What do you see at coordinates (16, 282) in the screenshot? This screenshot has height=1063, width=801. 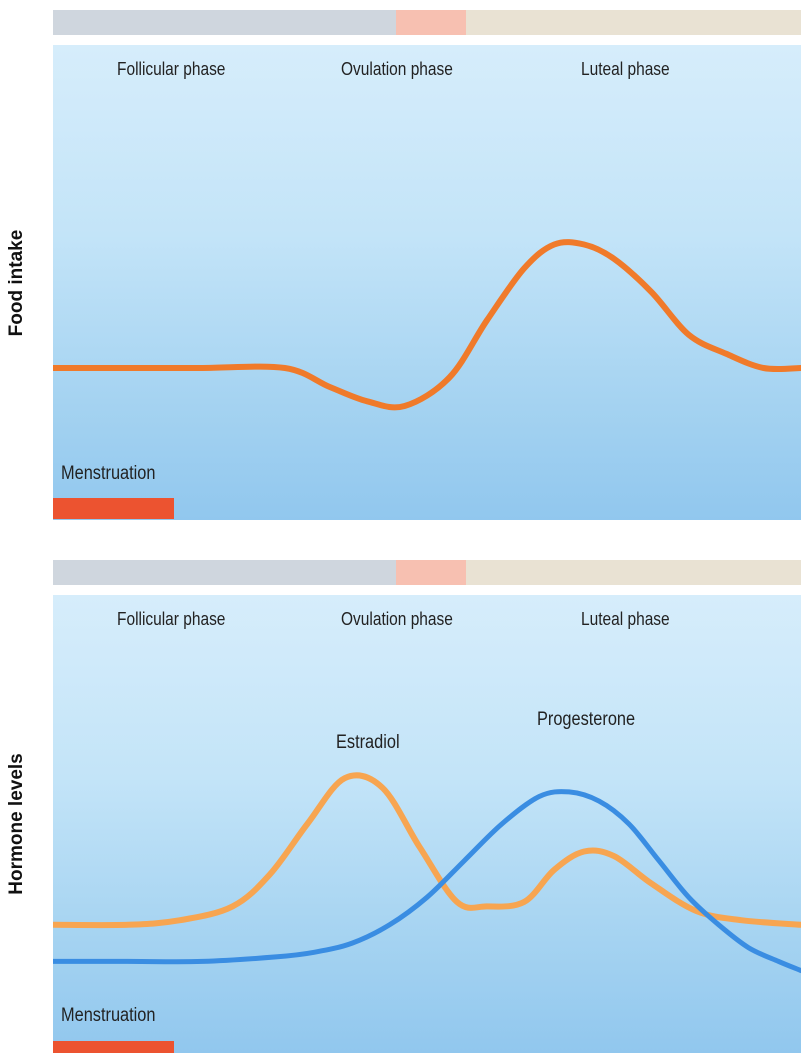 I see `y-axis-label: Food intake` at bounding box center [16, 282].